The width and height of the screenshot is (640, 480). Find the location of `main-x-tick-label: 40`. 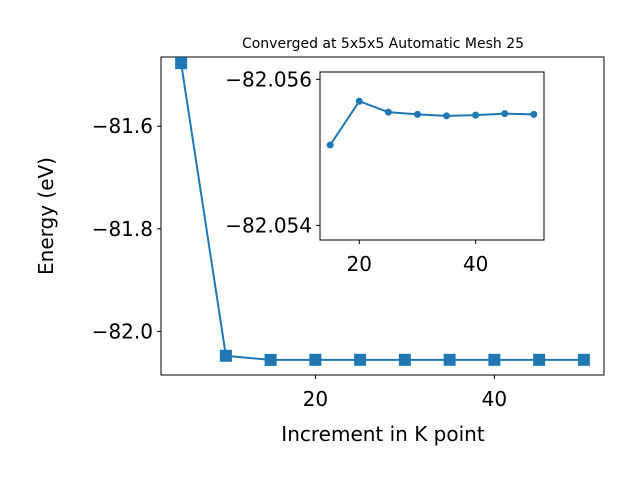

main-x-tick-label: 40 is located at coordinates (494, 399).